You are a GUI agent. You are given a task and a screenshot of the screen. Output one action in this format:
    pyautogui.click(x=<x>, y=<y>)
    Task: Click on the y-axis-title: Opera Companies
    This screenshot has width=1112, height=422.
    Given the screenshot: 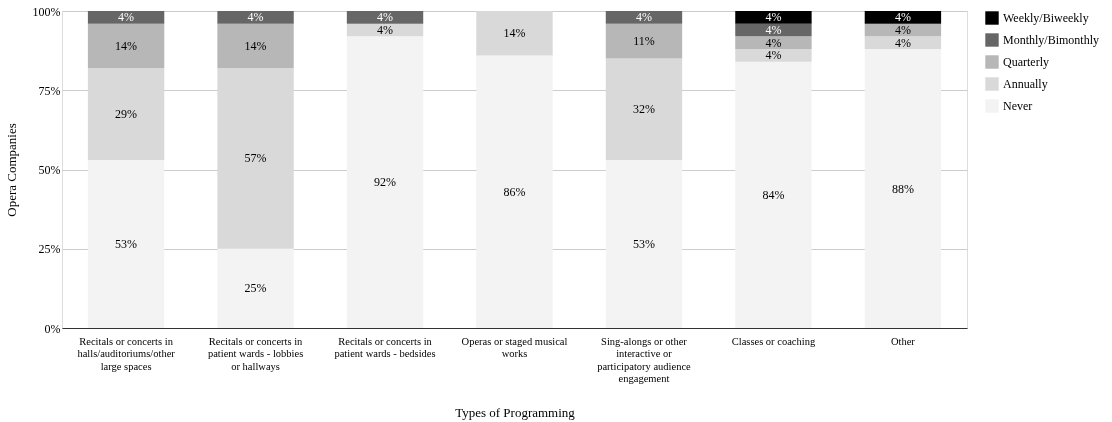 What is the action you would take?
    pyautogui.click(x=11, y=170)
    